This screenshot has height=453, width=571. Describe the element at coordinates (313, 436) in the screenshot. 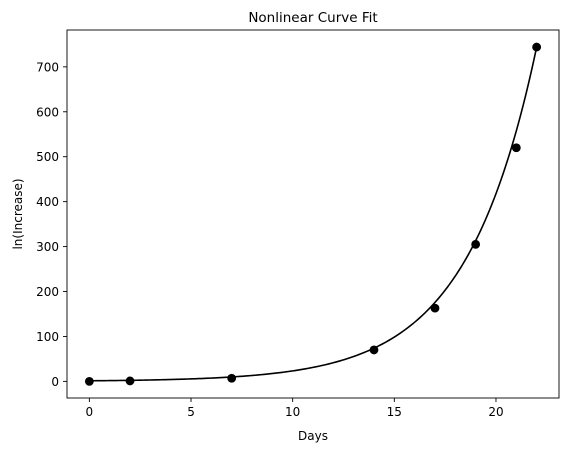

I see `x-axis-label: Days` at that location.